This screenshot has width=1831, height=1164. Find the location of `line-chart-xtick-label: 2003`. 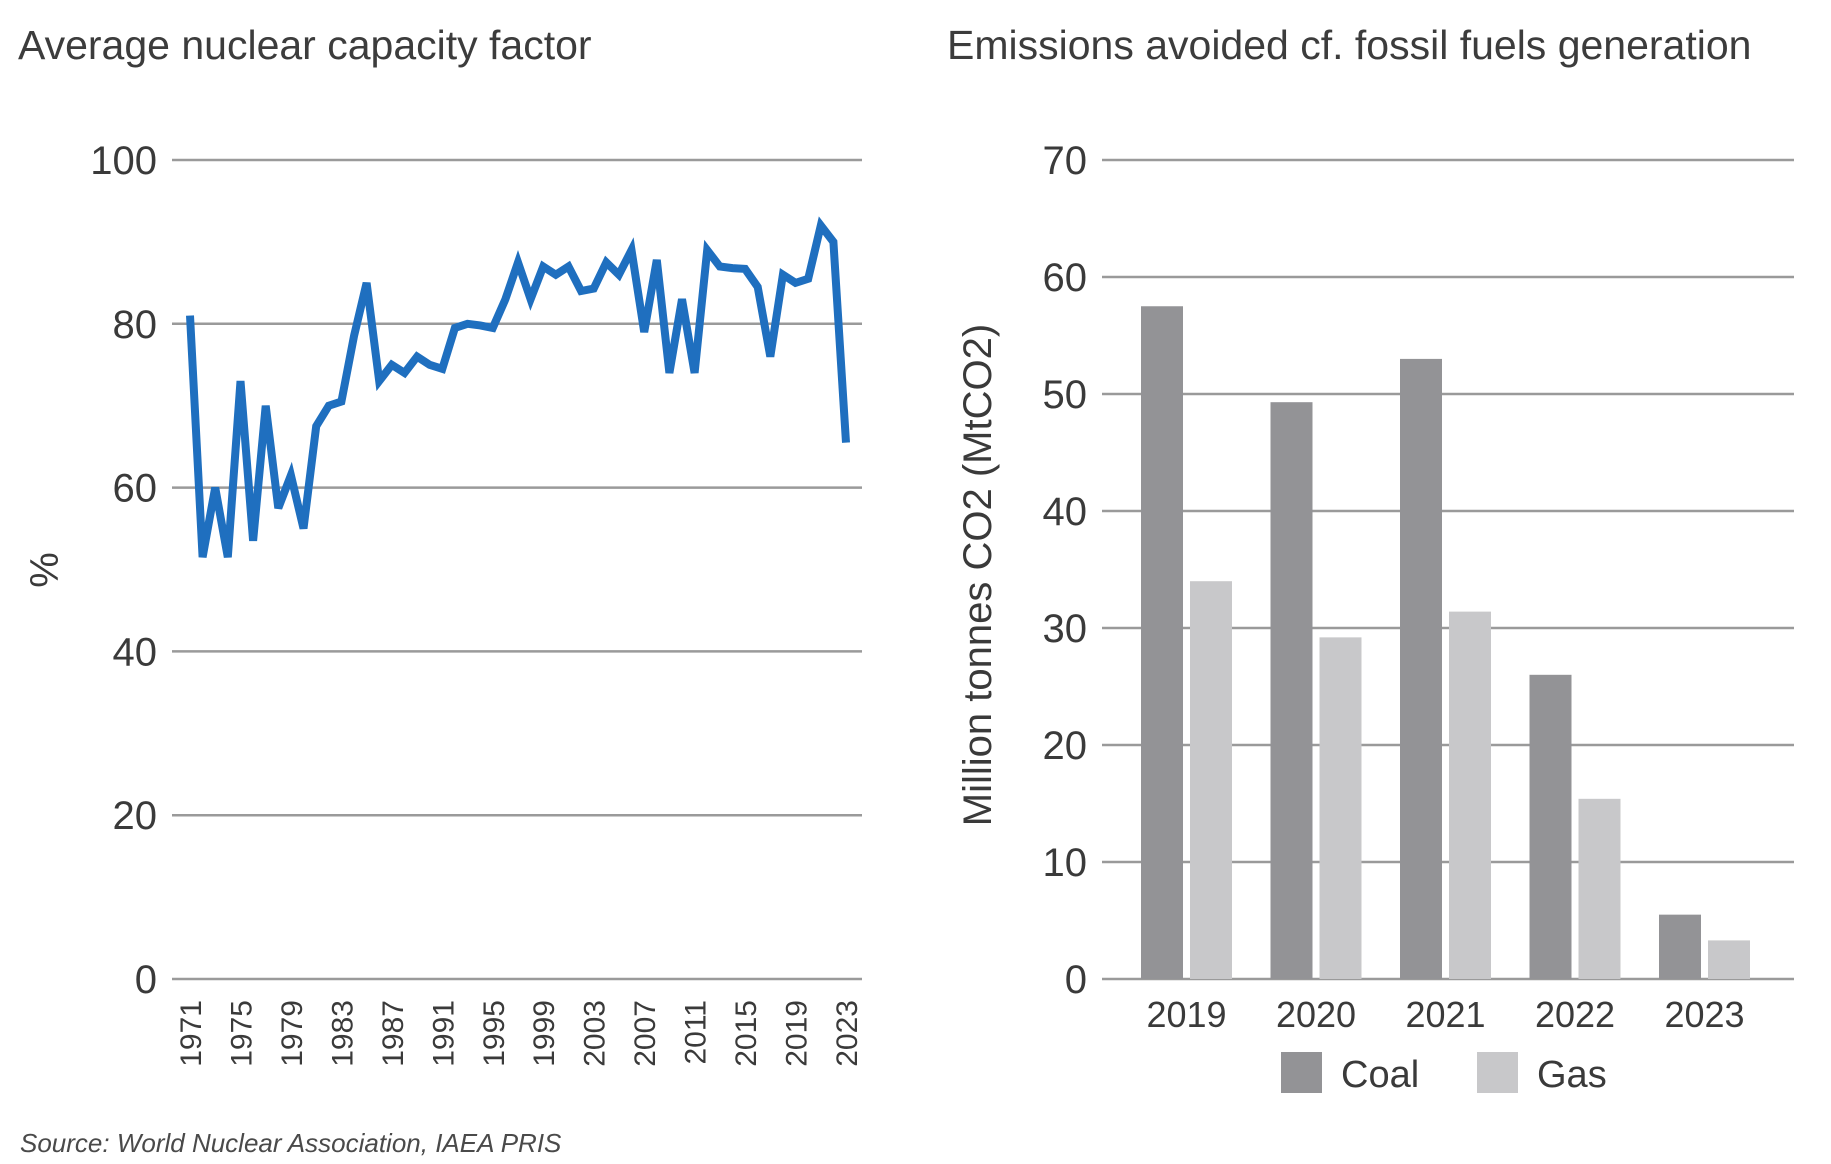

line-chart-xtick-label: 2003 is located at coordinates (595, 1033).